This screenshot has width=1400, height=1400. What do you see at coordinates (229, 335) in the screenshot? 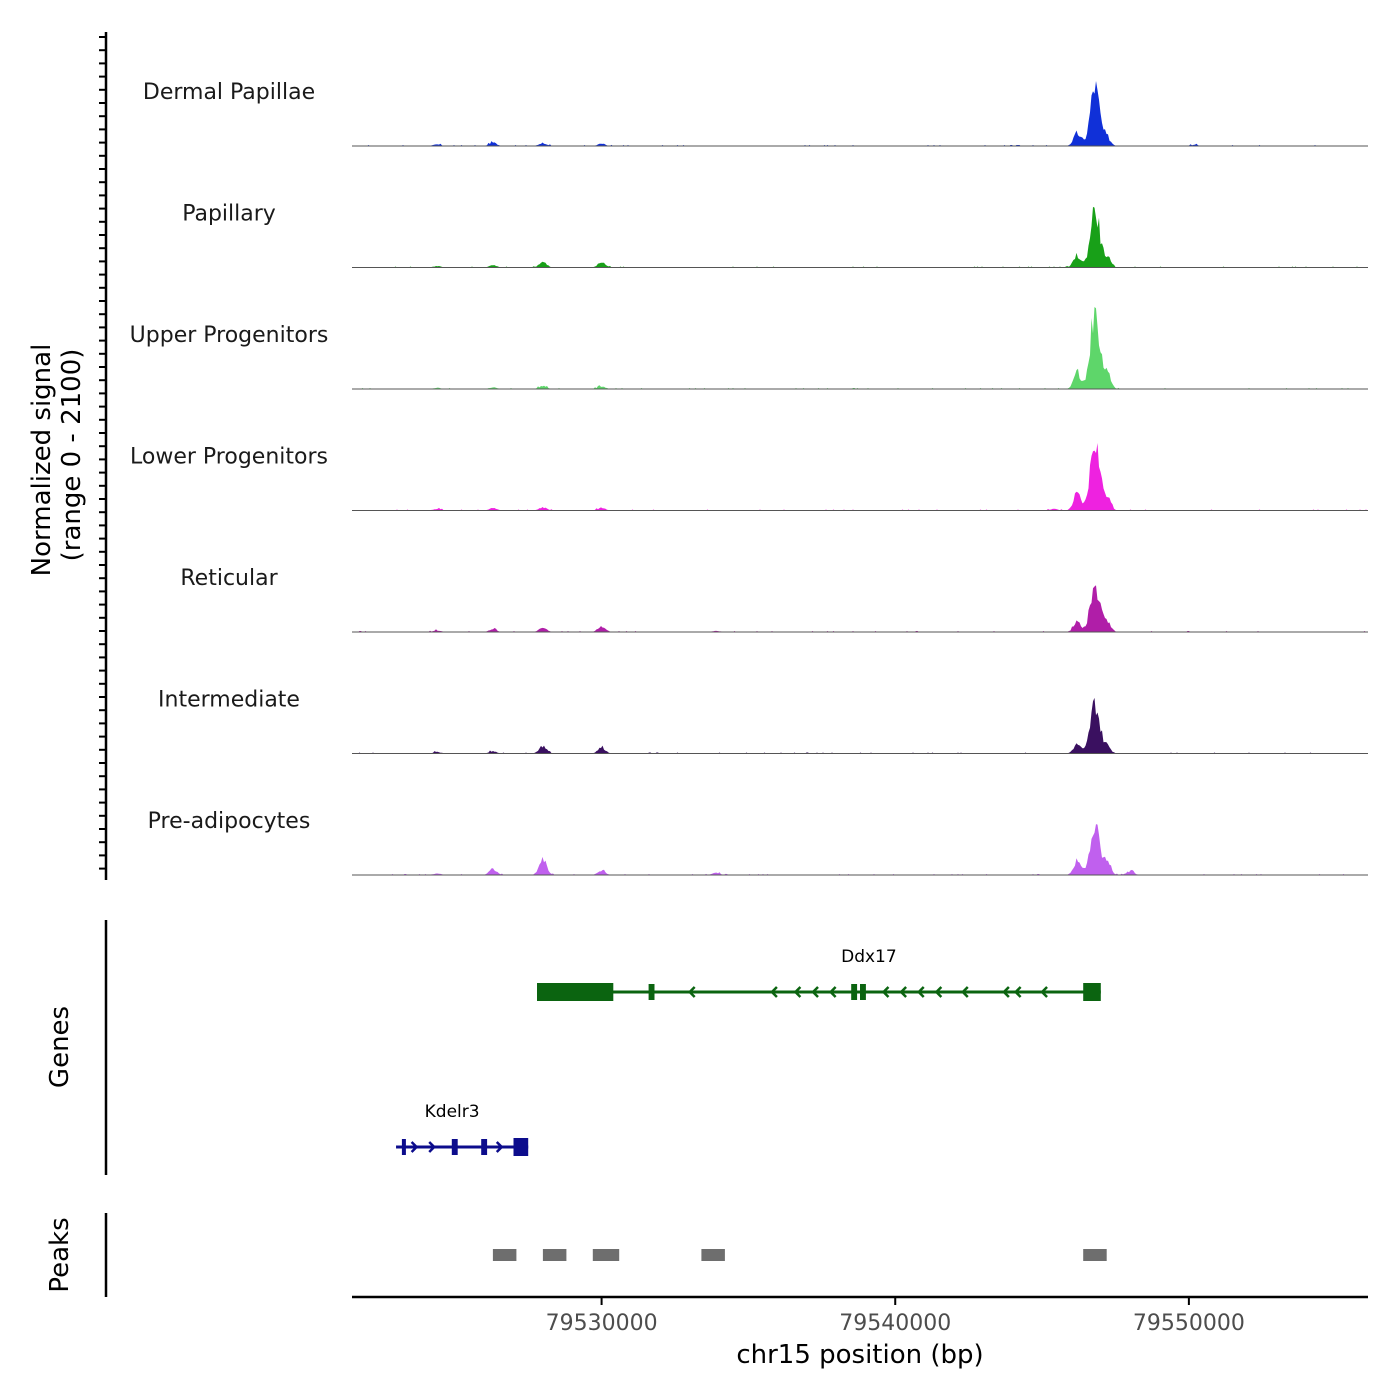
I see `track-label: Upper Progenitors` at bounding box center [229, 335].